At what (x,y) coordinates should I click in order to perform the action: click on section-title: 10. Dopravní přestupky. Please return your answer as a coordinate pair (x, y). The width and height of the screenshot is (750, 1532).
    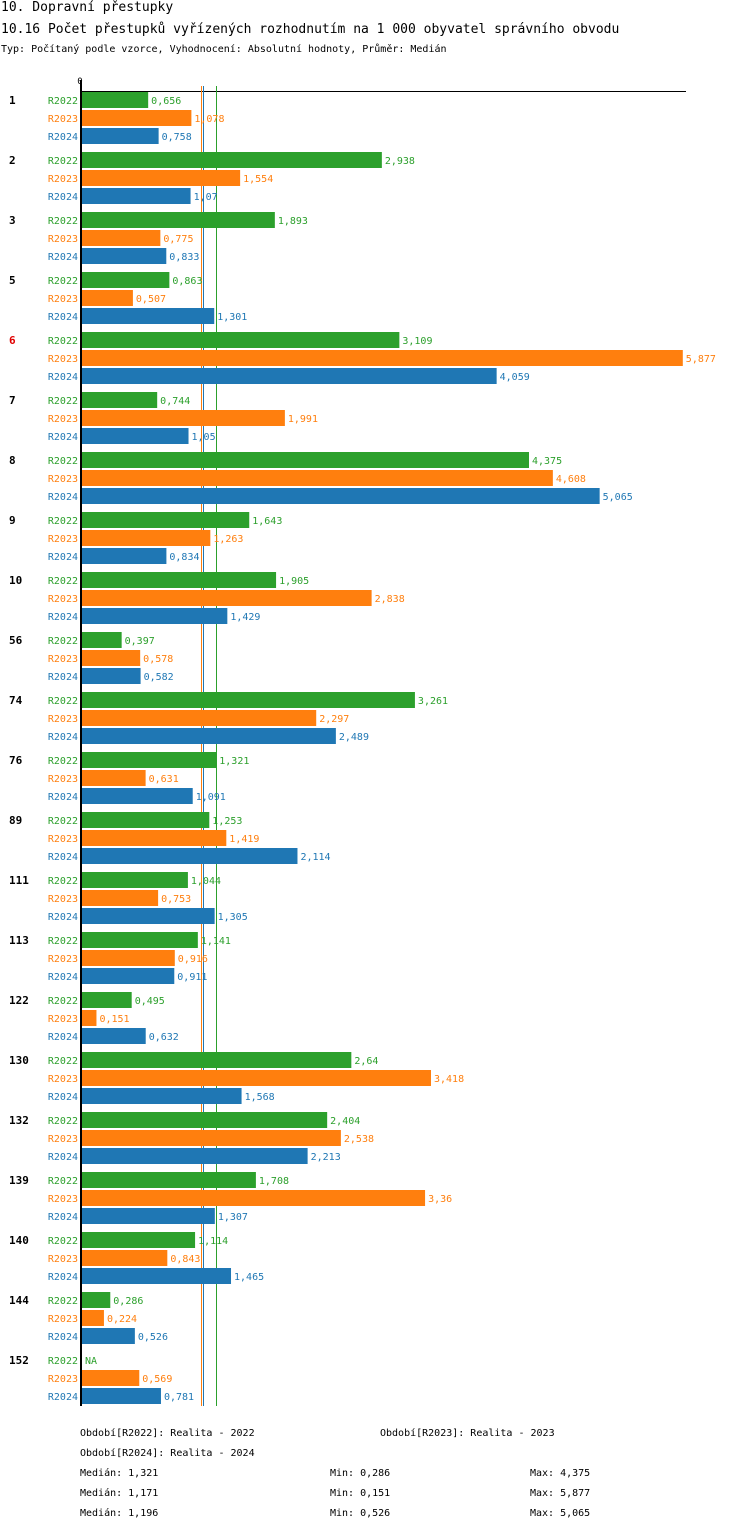
    Looking at the image, I should click on (87, 7).